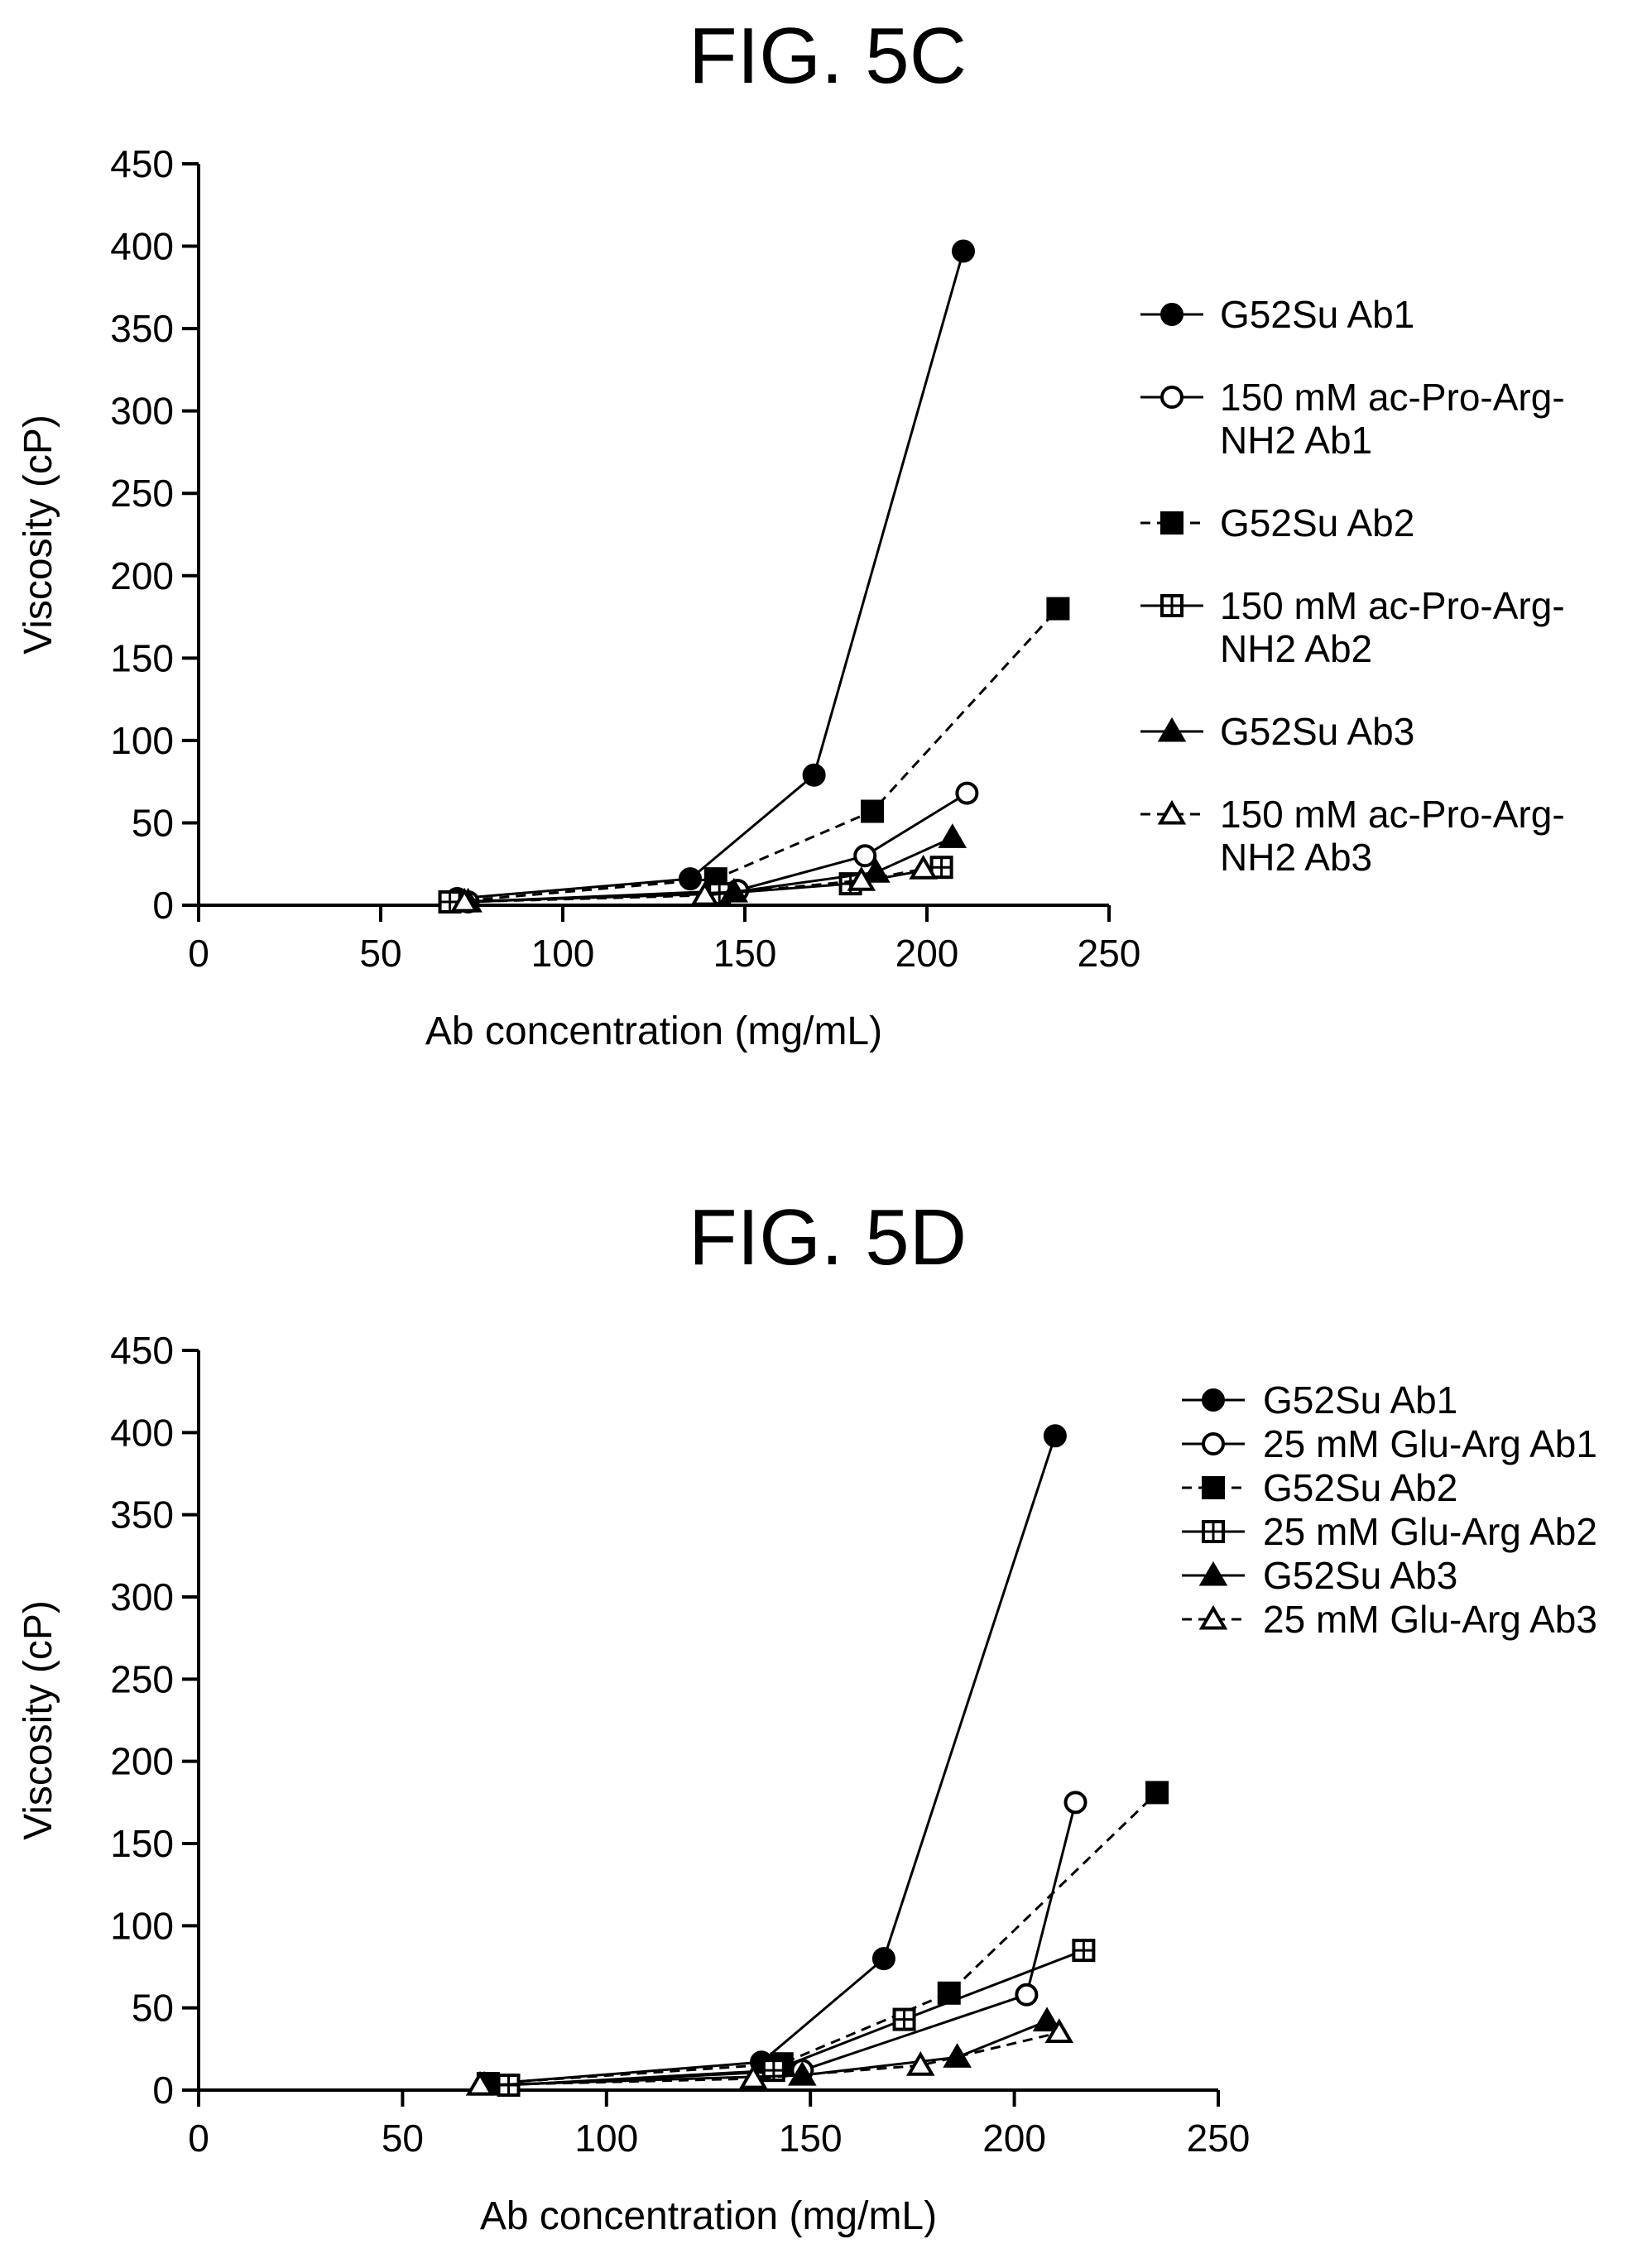 This screenshot has height=2268, width=1642. I want to click on legend-entry: 25 mM Glu-Arg Ab3, so click(1390, 1619).